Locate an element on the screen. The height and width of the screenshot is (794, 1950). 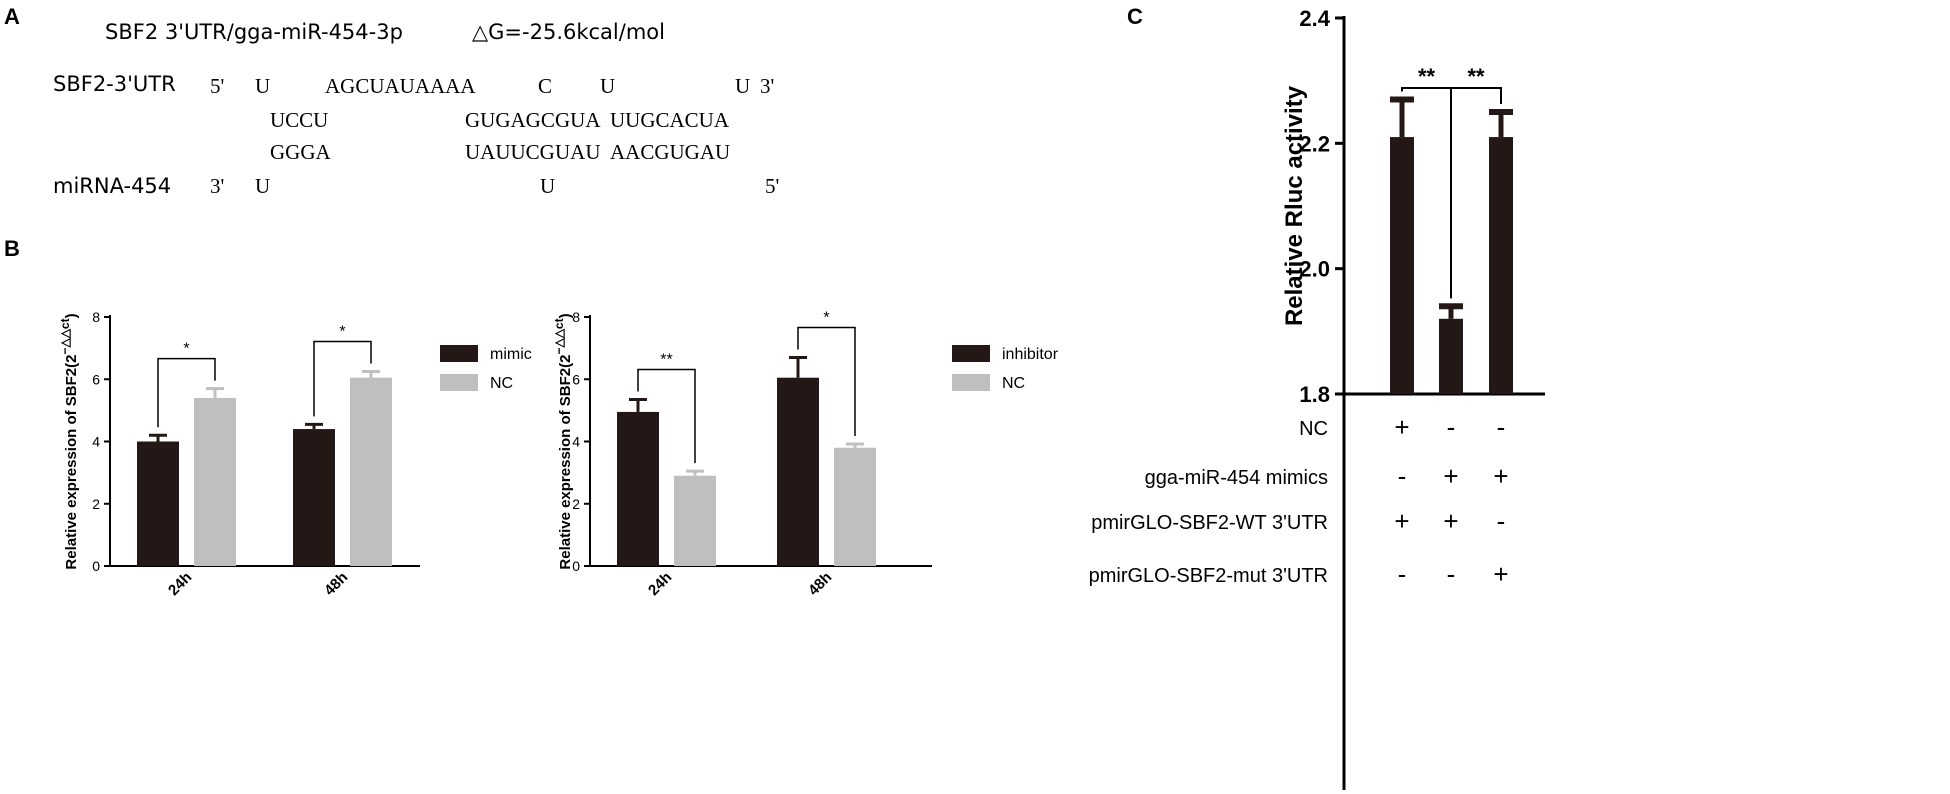
y-tick-label: 2.4 is located at coordinates (1314, 18).